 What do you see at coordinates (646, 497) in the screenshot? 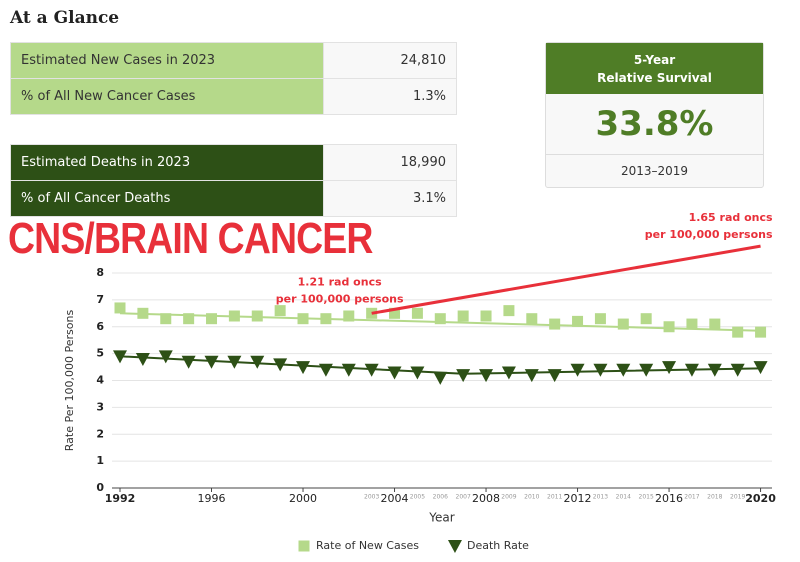
I see `x-minor-tick-label: 2015` at bounding box center [646, 497].